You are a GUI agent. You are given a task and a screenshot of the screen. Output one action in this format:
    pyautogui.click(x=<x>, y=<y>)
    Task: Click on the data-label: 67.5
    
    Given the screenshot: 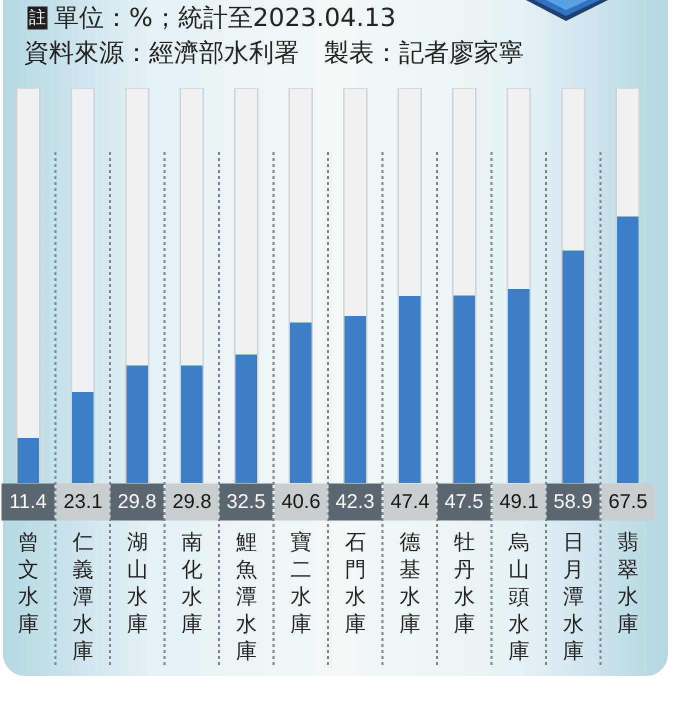 What is the action you would take?
    pyautogui.click(x=628, y=502)
    